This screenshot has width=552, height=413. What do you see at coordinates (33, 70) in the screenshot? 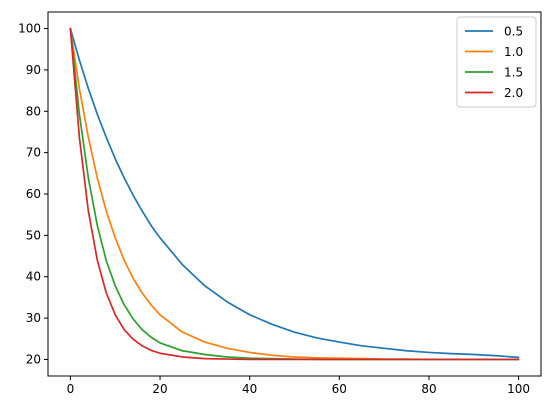
I see `y-tick-label: 90` at bounding box center [33, 70].